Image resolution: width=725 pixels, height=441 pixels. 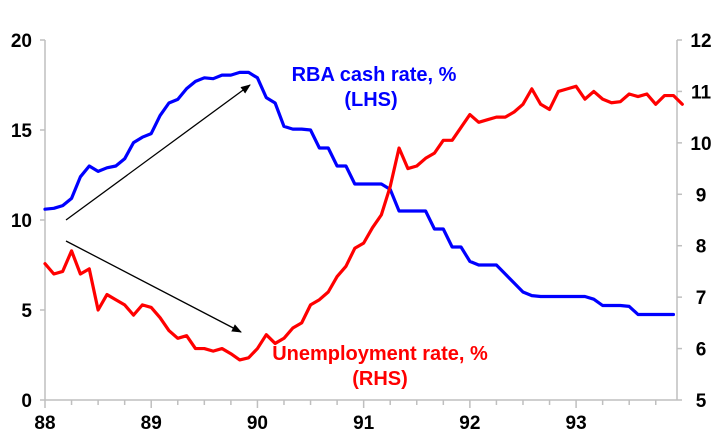 I want to click on left-y-tick-label: 20, so click(x=21, y=41).